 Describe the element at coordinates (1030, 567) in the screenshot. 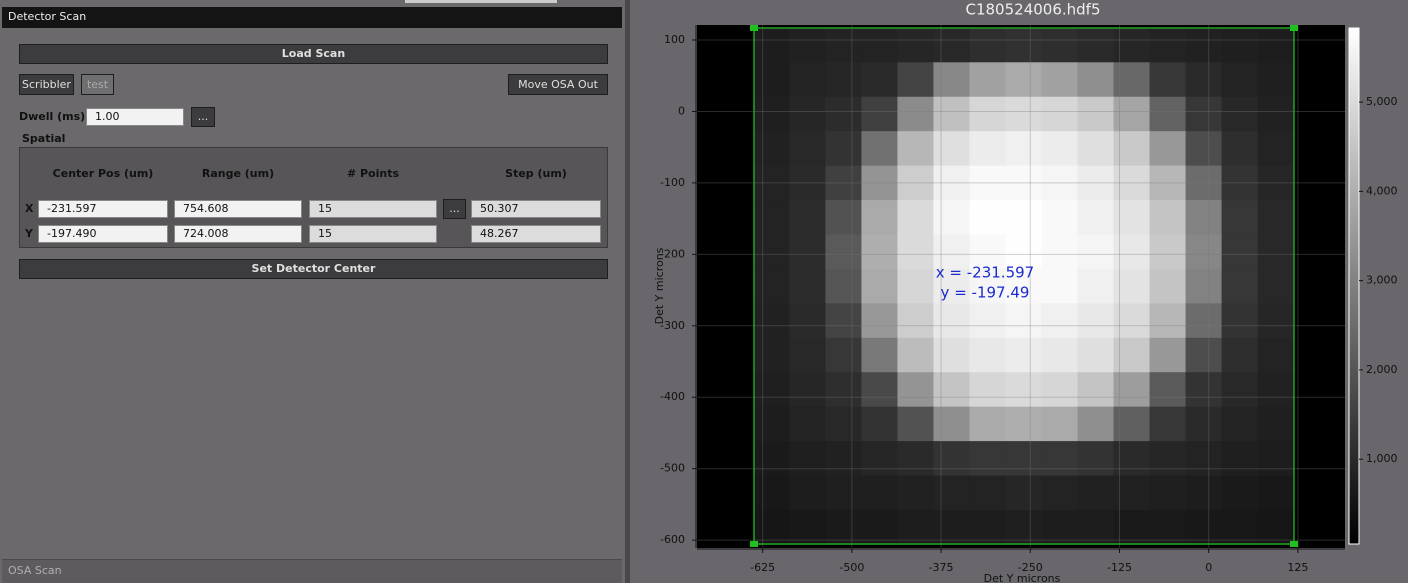

I see `x-tick-label: -250` at that location.